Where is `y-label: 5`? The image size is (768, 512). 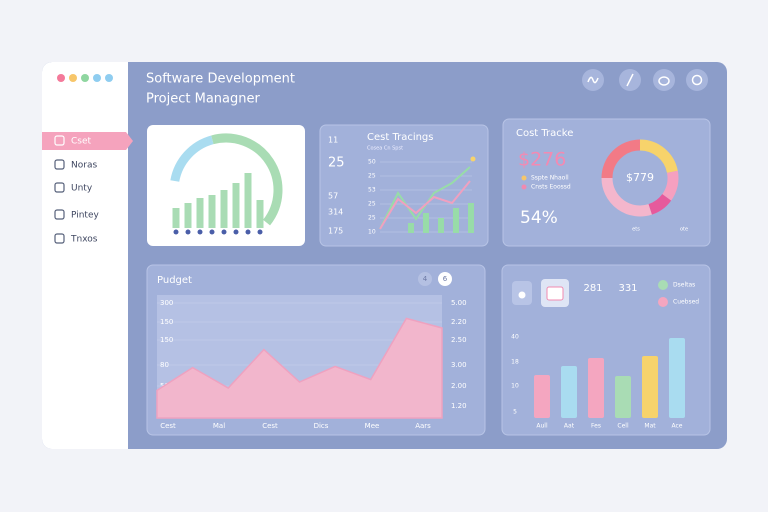 y-label: 5 is located at coordinates (515, 412).